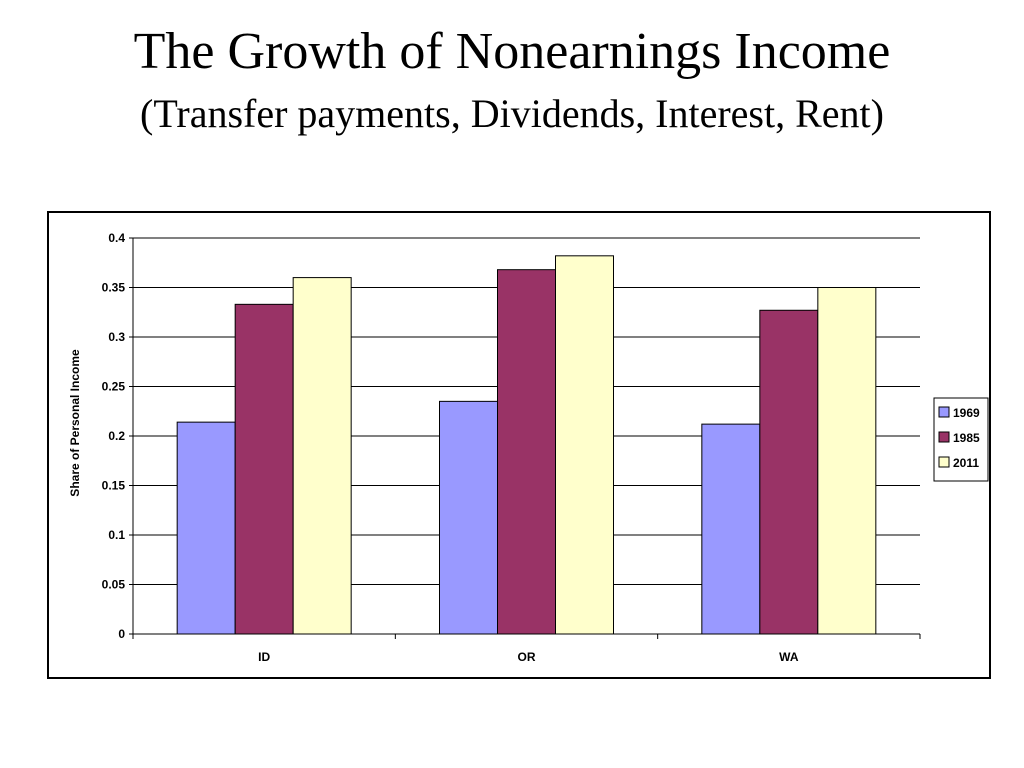  Describe the element at coordinates (114, 288) in the screenshot. I see `y-tick-label: 0.35` at that location.